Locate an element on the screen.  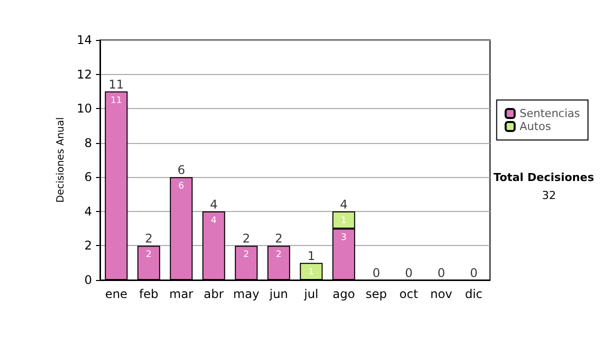
legend-label: Sentencias is located at coordinates (550, 113).